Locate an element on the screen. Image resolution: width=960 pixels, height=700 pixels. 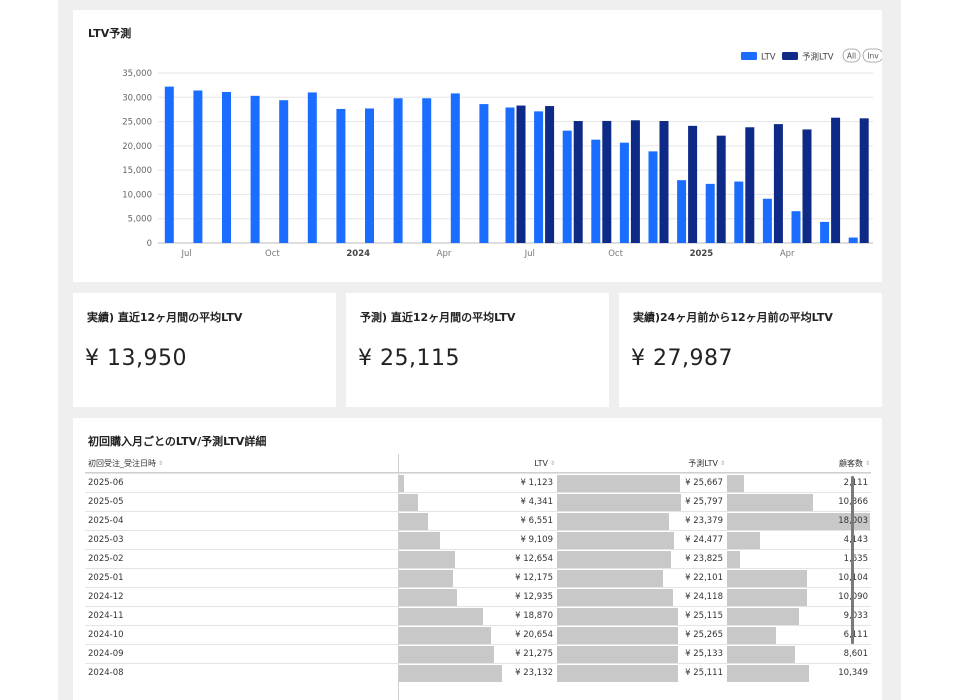
y-tick-label: 25,000 is located at coordinates (137, 123).